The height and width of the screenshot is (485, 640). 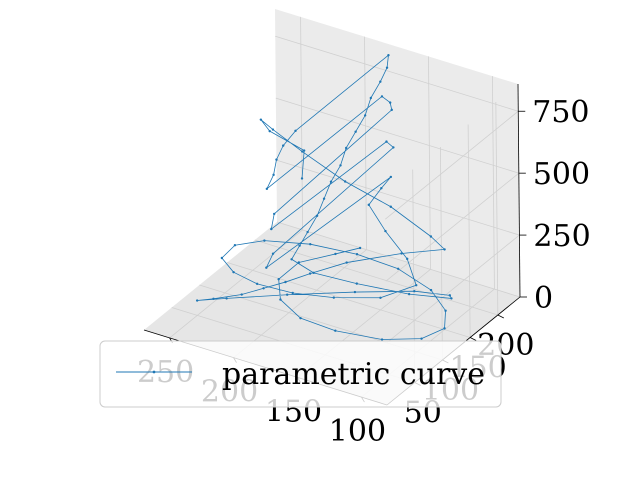 What do you see at coordinates (357, 431) in the screenshot?
I see `x-tick-label: 100` at bounding box center [357, 431].